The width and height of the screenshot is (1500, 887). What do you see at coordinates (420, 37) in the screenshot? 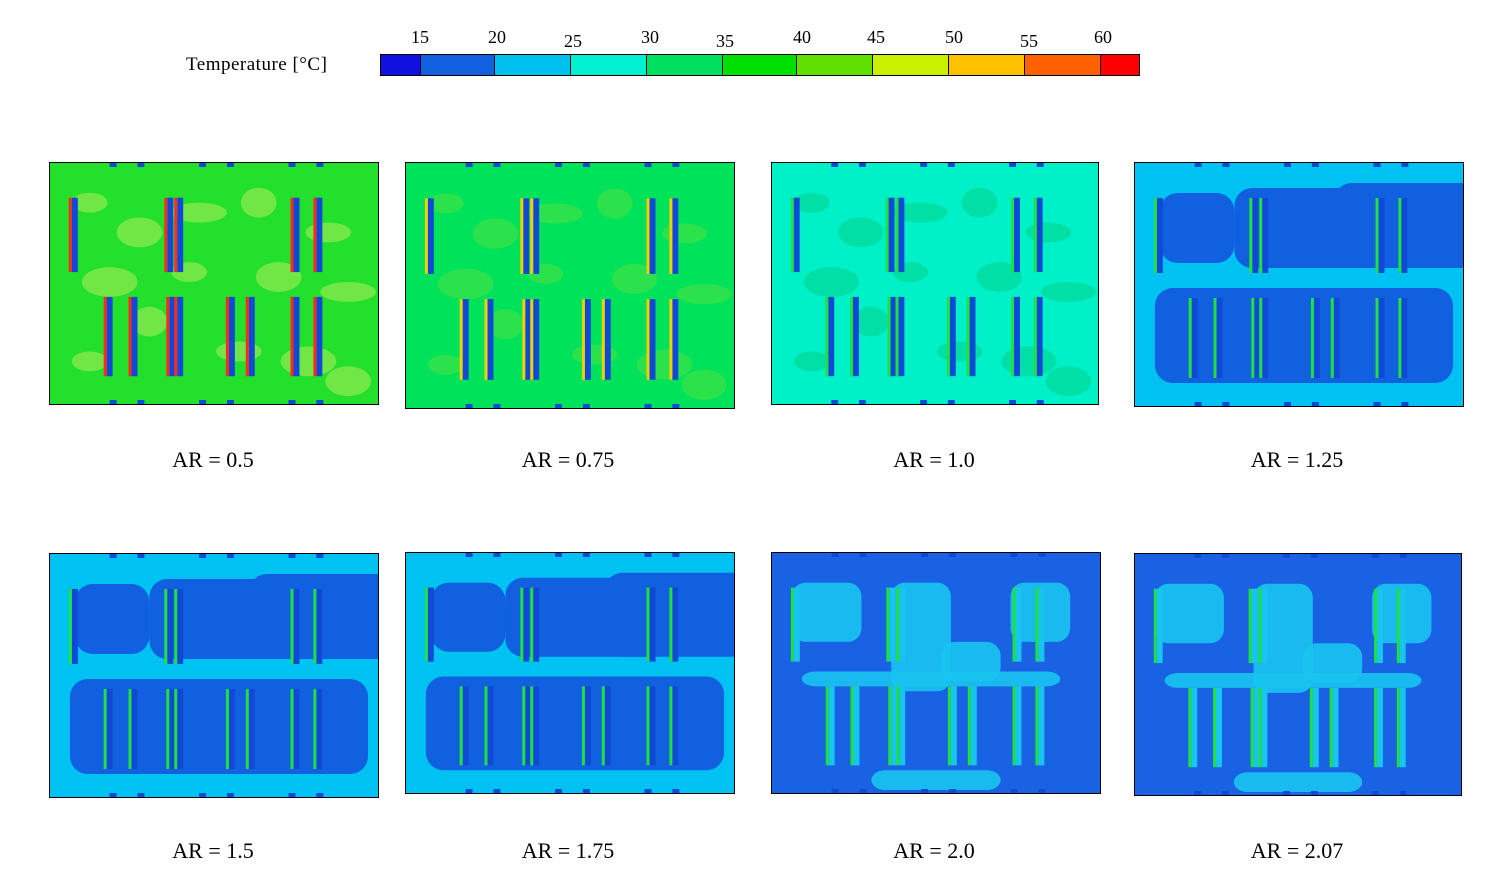
I see `colorbar-tick-label: 15` at bounding box center [420, 37].